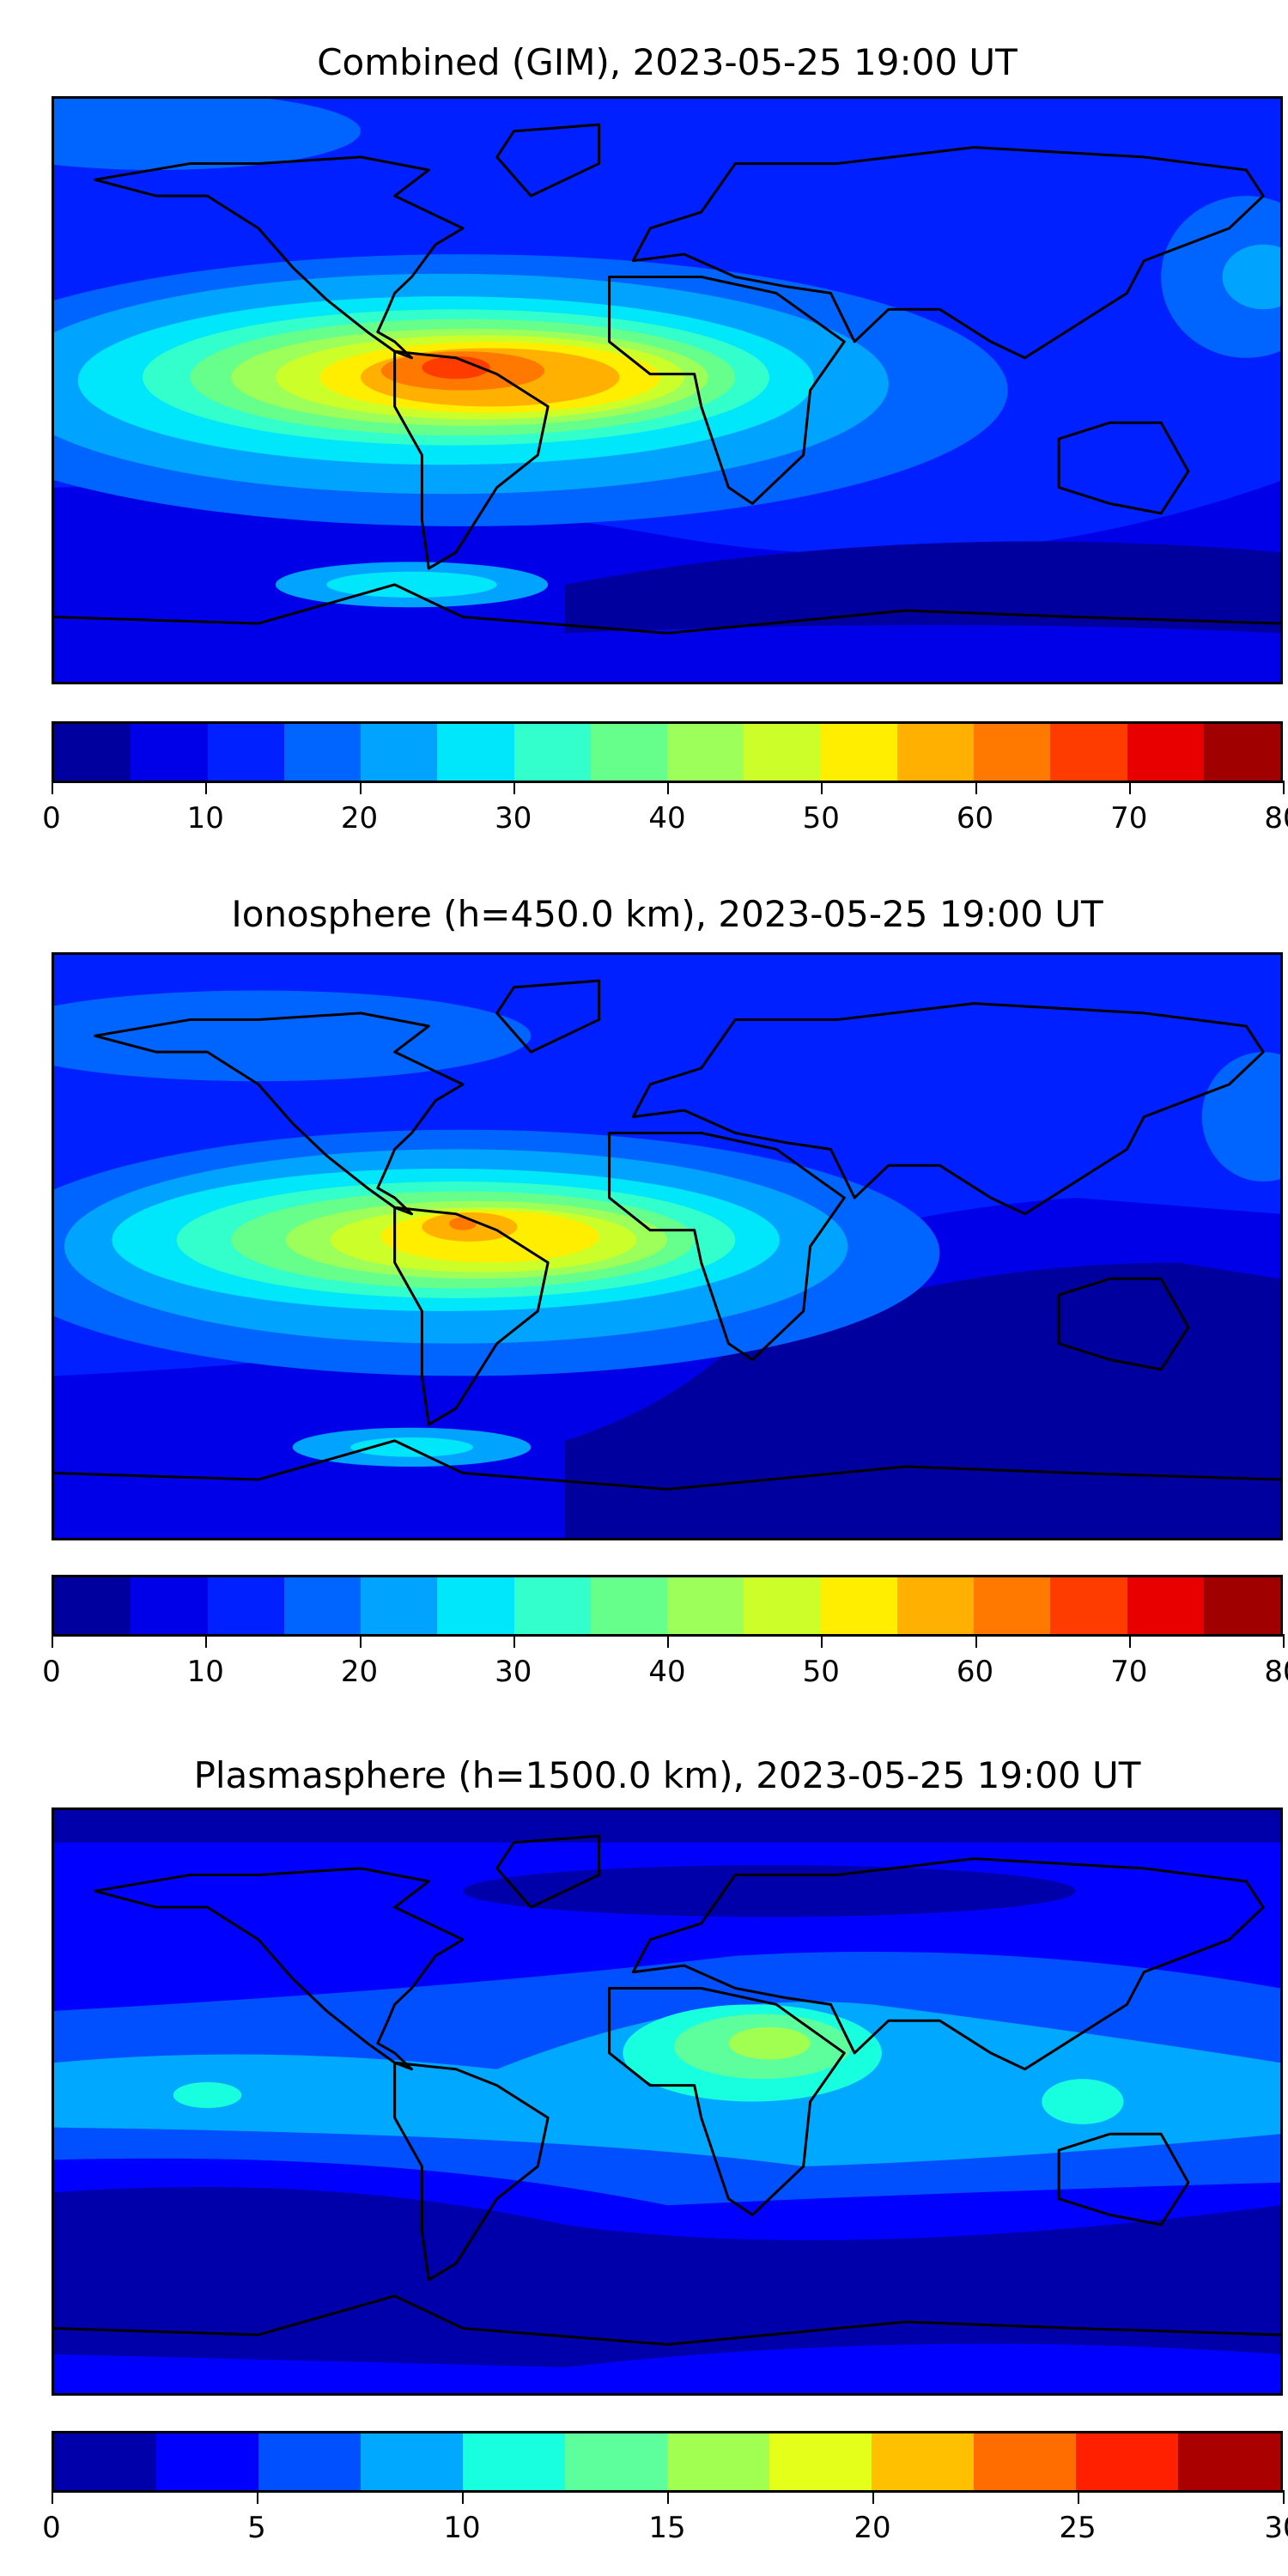 Image resolution: width=1288 pixels, height=2576 pixels. Describe the element at coordinates (667, 2528) in the screenshot. I see `colorbar-tick-label: 15` at that location.